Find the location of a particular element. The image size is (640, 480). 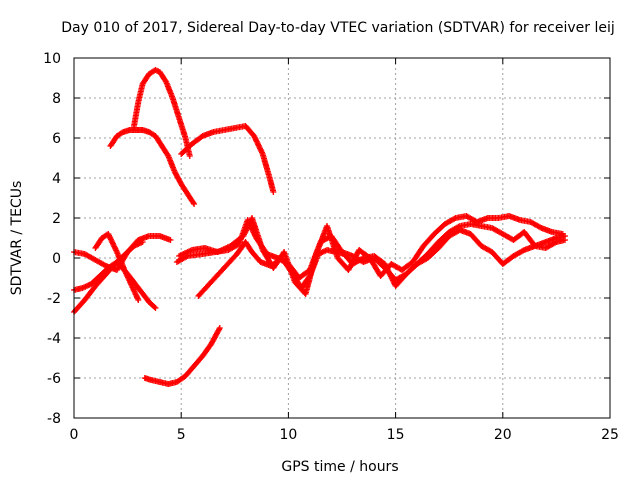

y-tick-label: -6 is located at coordinates (54, 379).